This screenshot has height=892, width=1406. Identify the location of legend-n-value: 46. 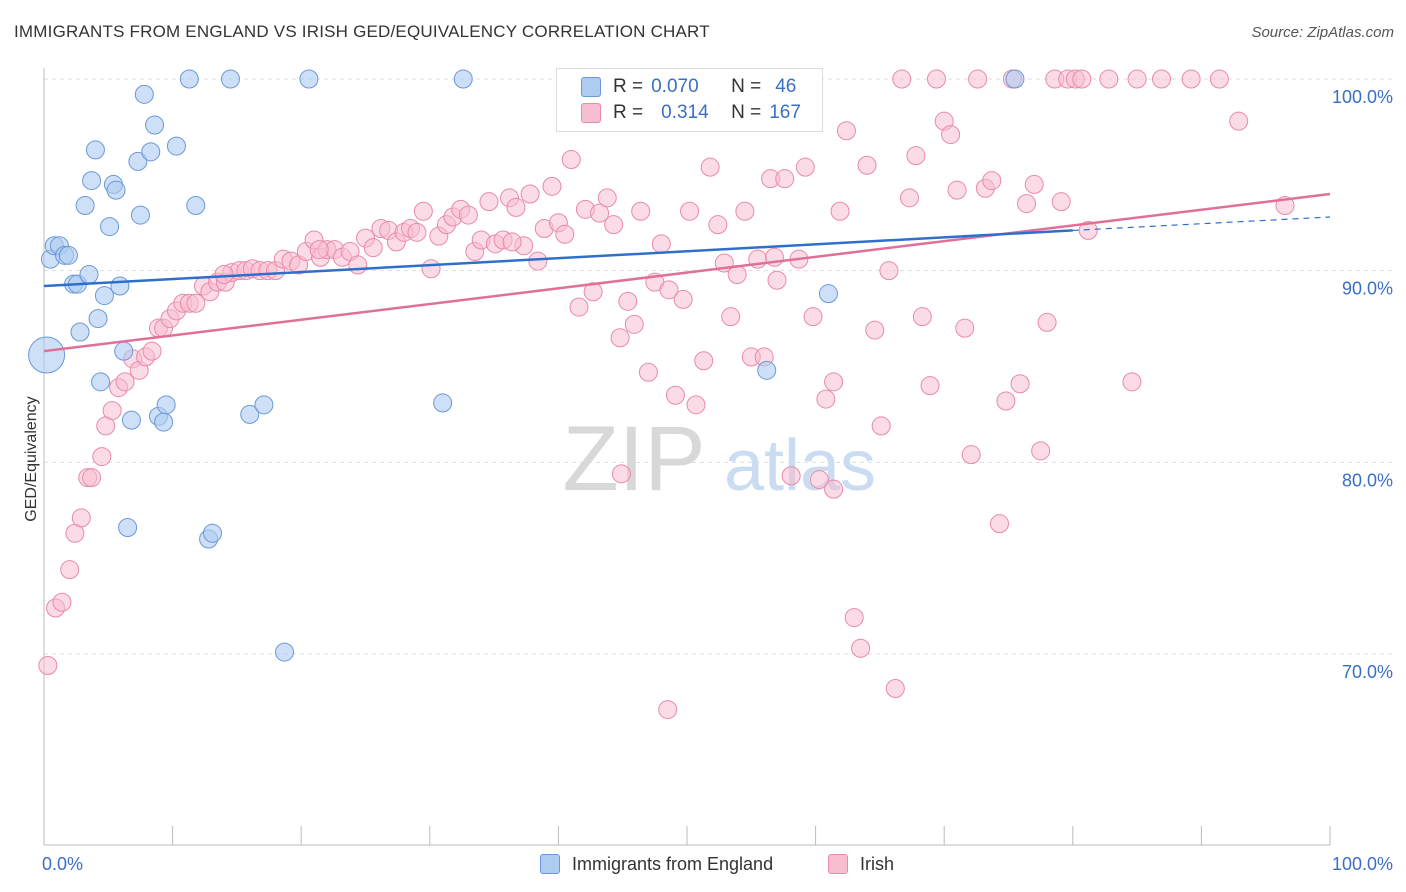
(786, 86).